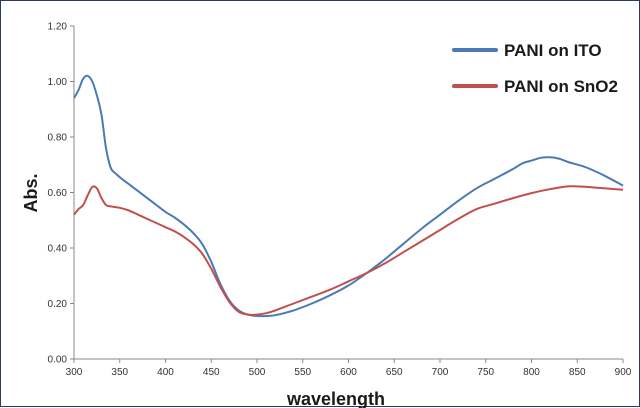 The height and width of the screenshot is (408, 640). What do you see at coordinates (394, 372) in the screenshot?
I see `x-tick-label: 650` at bounding box center [394, 372].